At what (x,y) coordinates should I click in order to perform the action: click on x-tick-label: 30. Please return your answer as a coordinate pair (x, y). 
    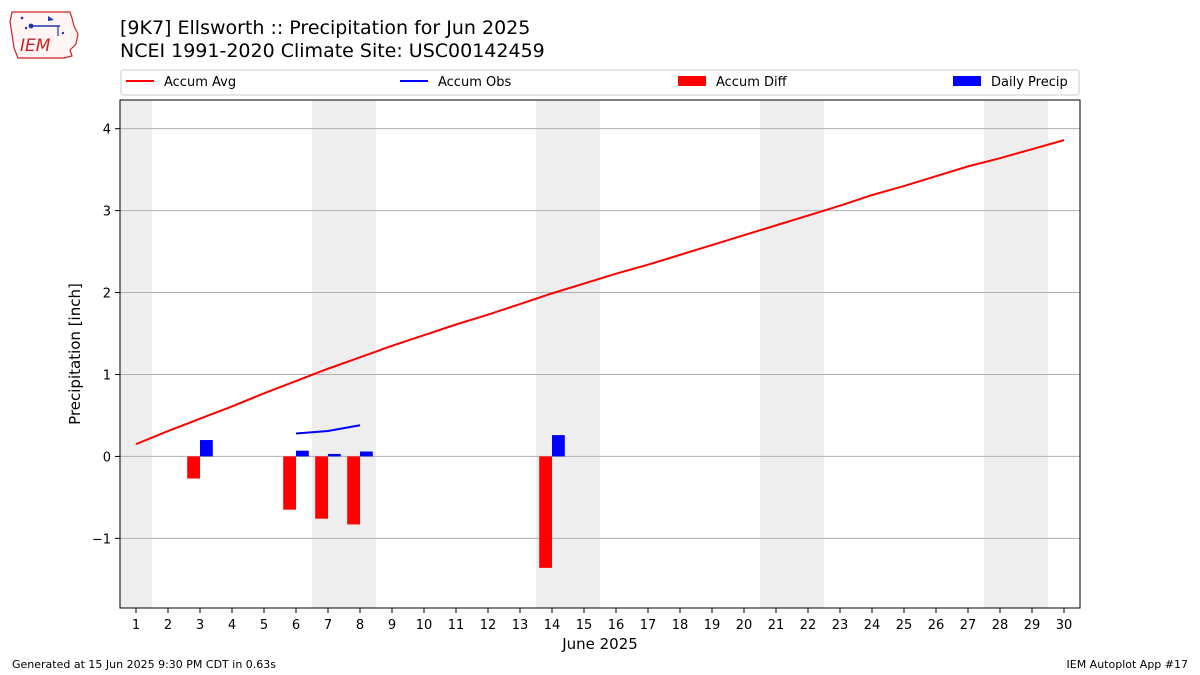
    Looking at the image, I should click on (1064, 625).